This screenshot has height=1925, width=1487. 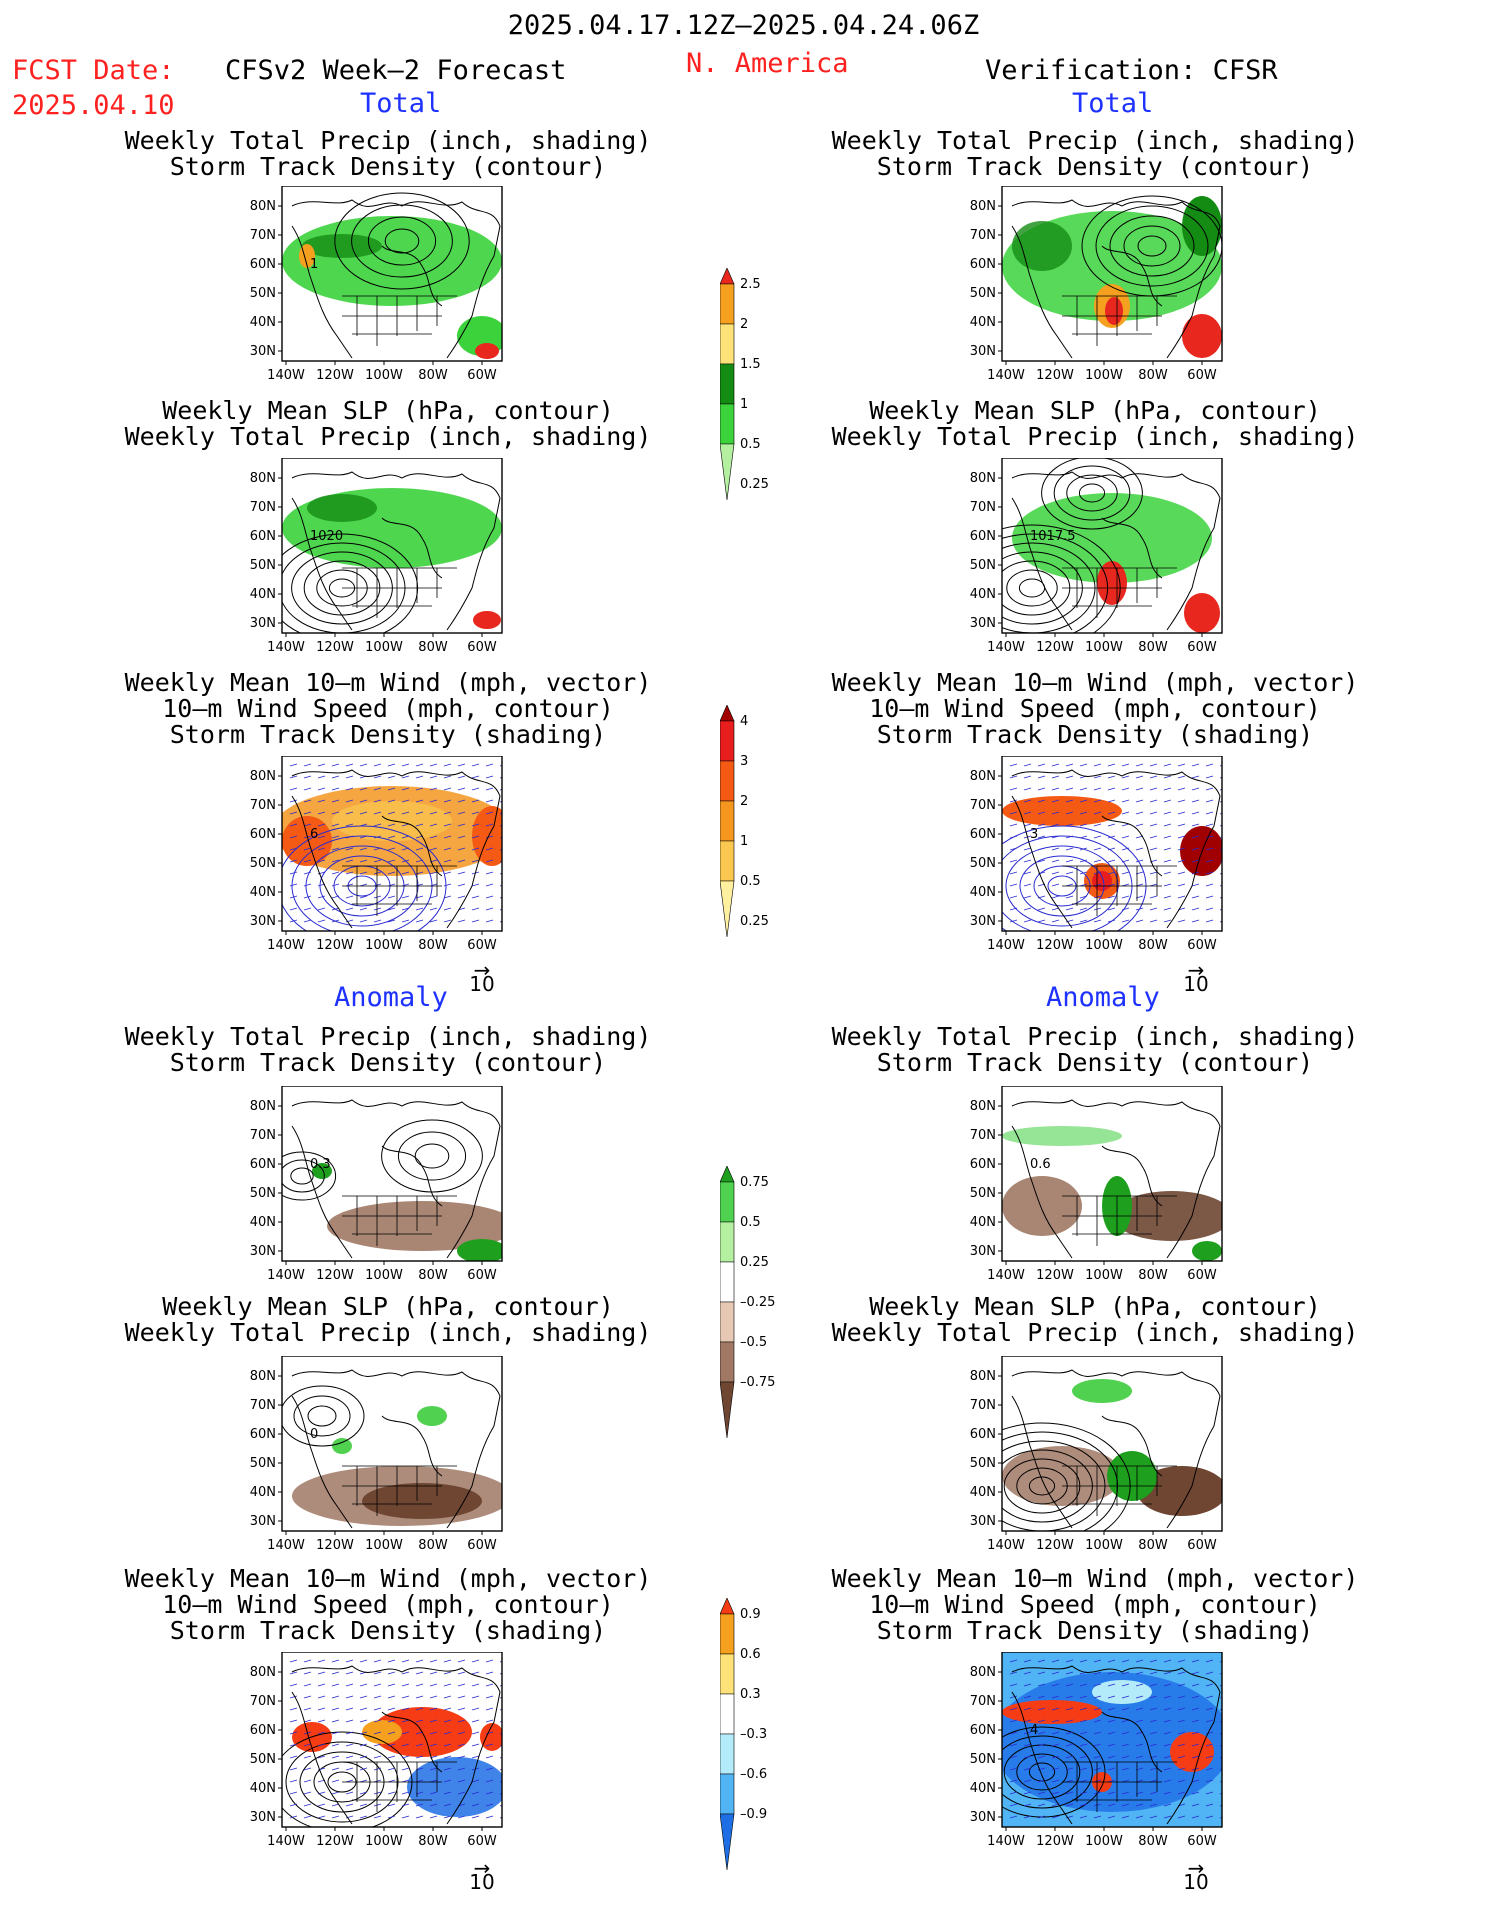 I want to click on colorbar-precip-anom: 0.75 0.5 0.25 –0.25 –0.5 –0.75, so click(x=774, y=1305).